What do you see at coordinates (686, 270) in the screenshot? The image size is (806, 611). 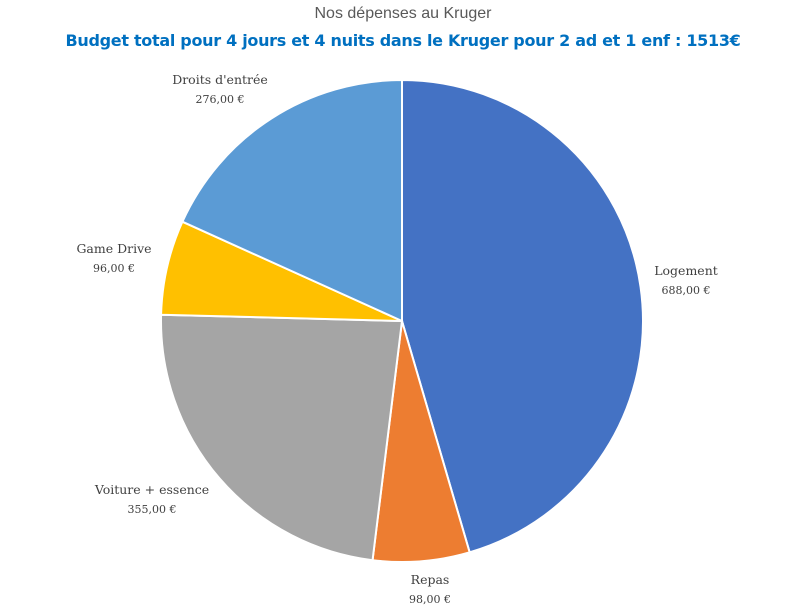 I see `slice-label-logement: Logement` at bounding box center [686, 270].